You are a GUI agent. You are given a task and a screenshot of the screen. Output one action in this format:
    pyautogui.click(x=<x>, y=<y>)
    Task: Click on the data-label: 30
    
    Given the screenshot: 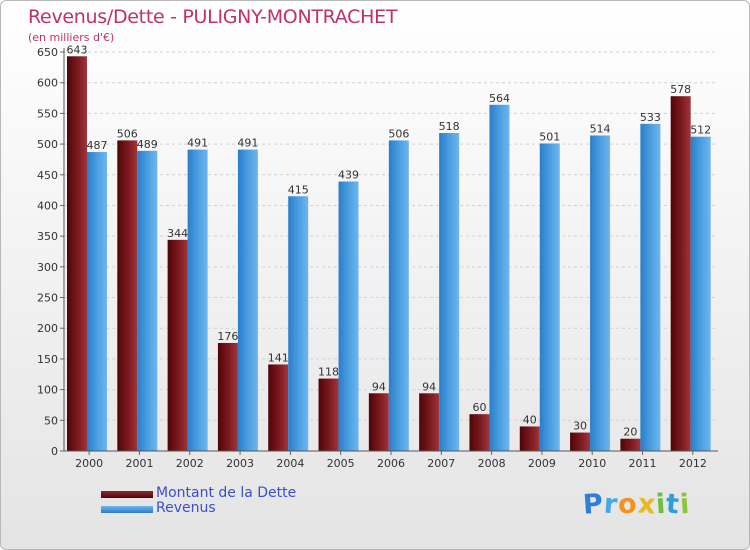 What is the action you would take?
    pyautogui.click(x=580, y=426)
    